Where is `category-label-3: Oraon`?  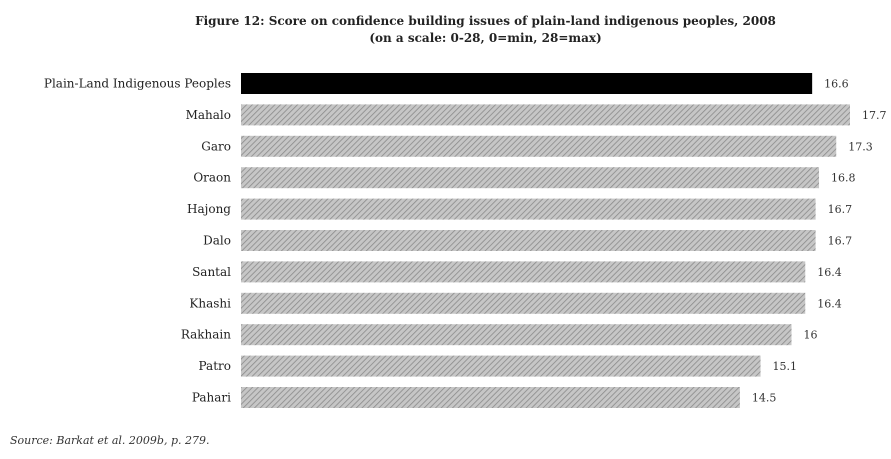 category-label-3: Oraon is located at coordinates (212, 178).